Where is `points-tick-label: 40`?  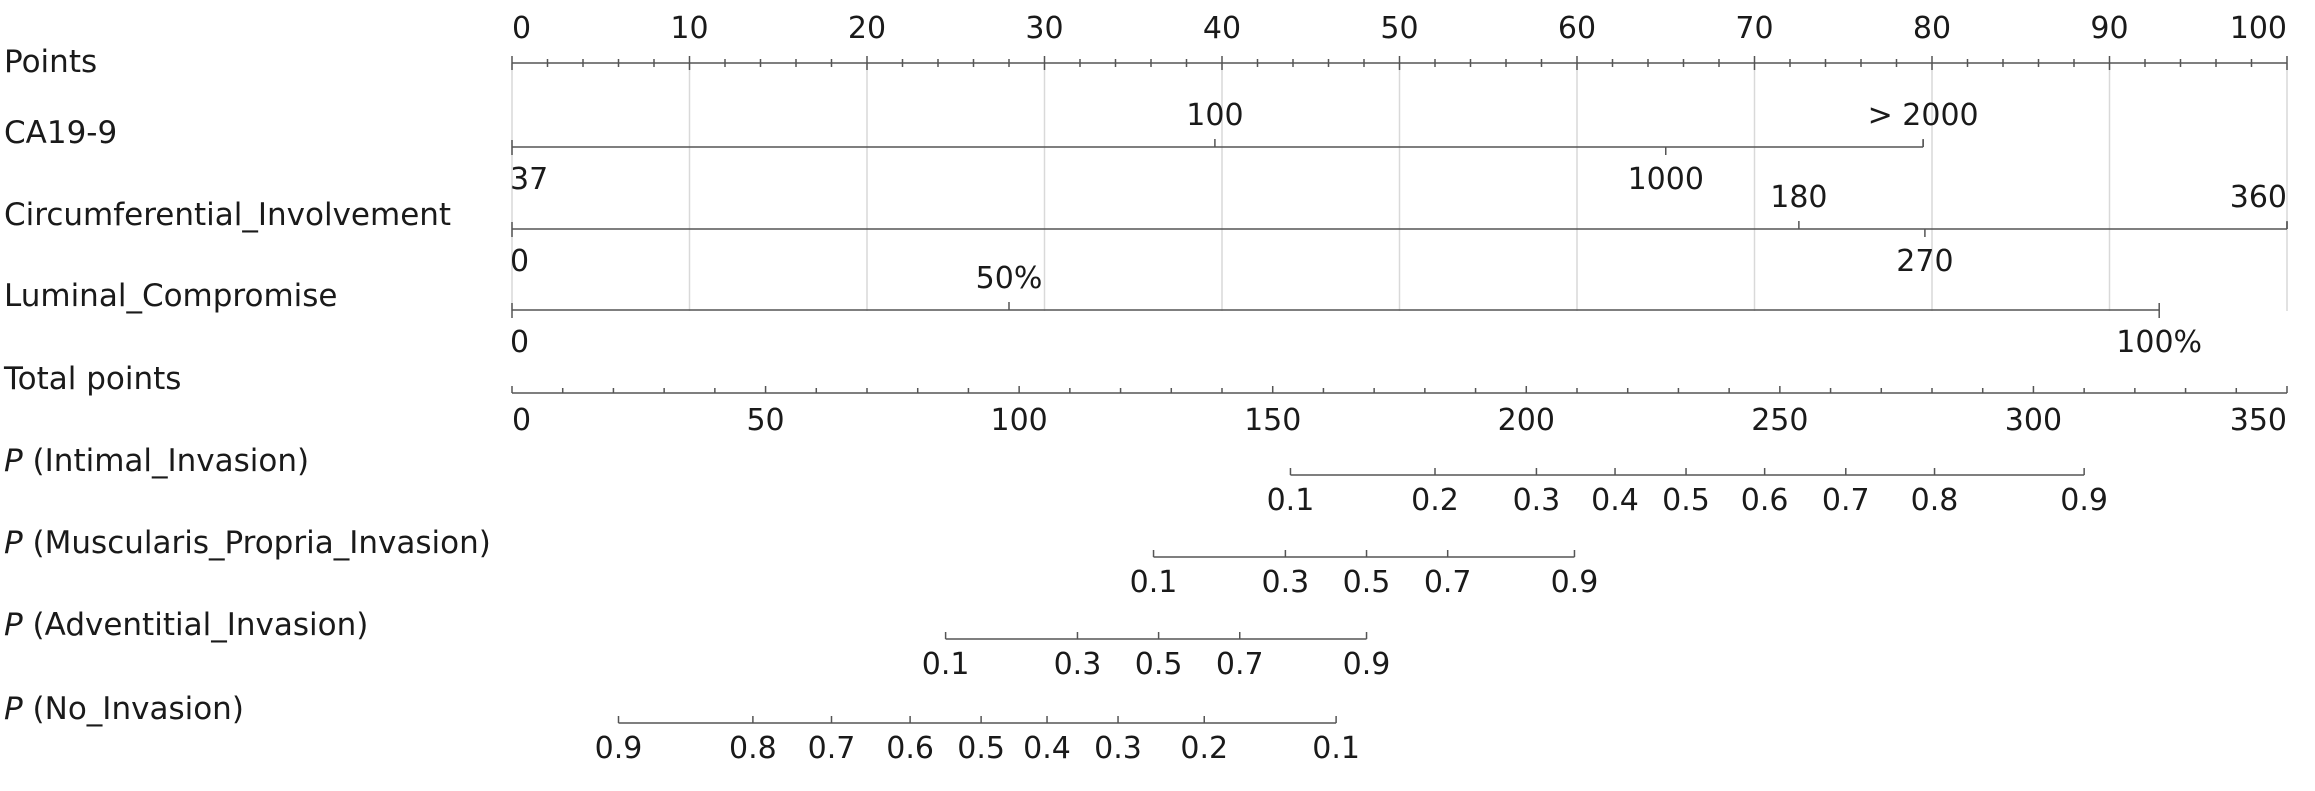 points-tick-label: 40 is located at coordinates (1222, 28).